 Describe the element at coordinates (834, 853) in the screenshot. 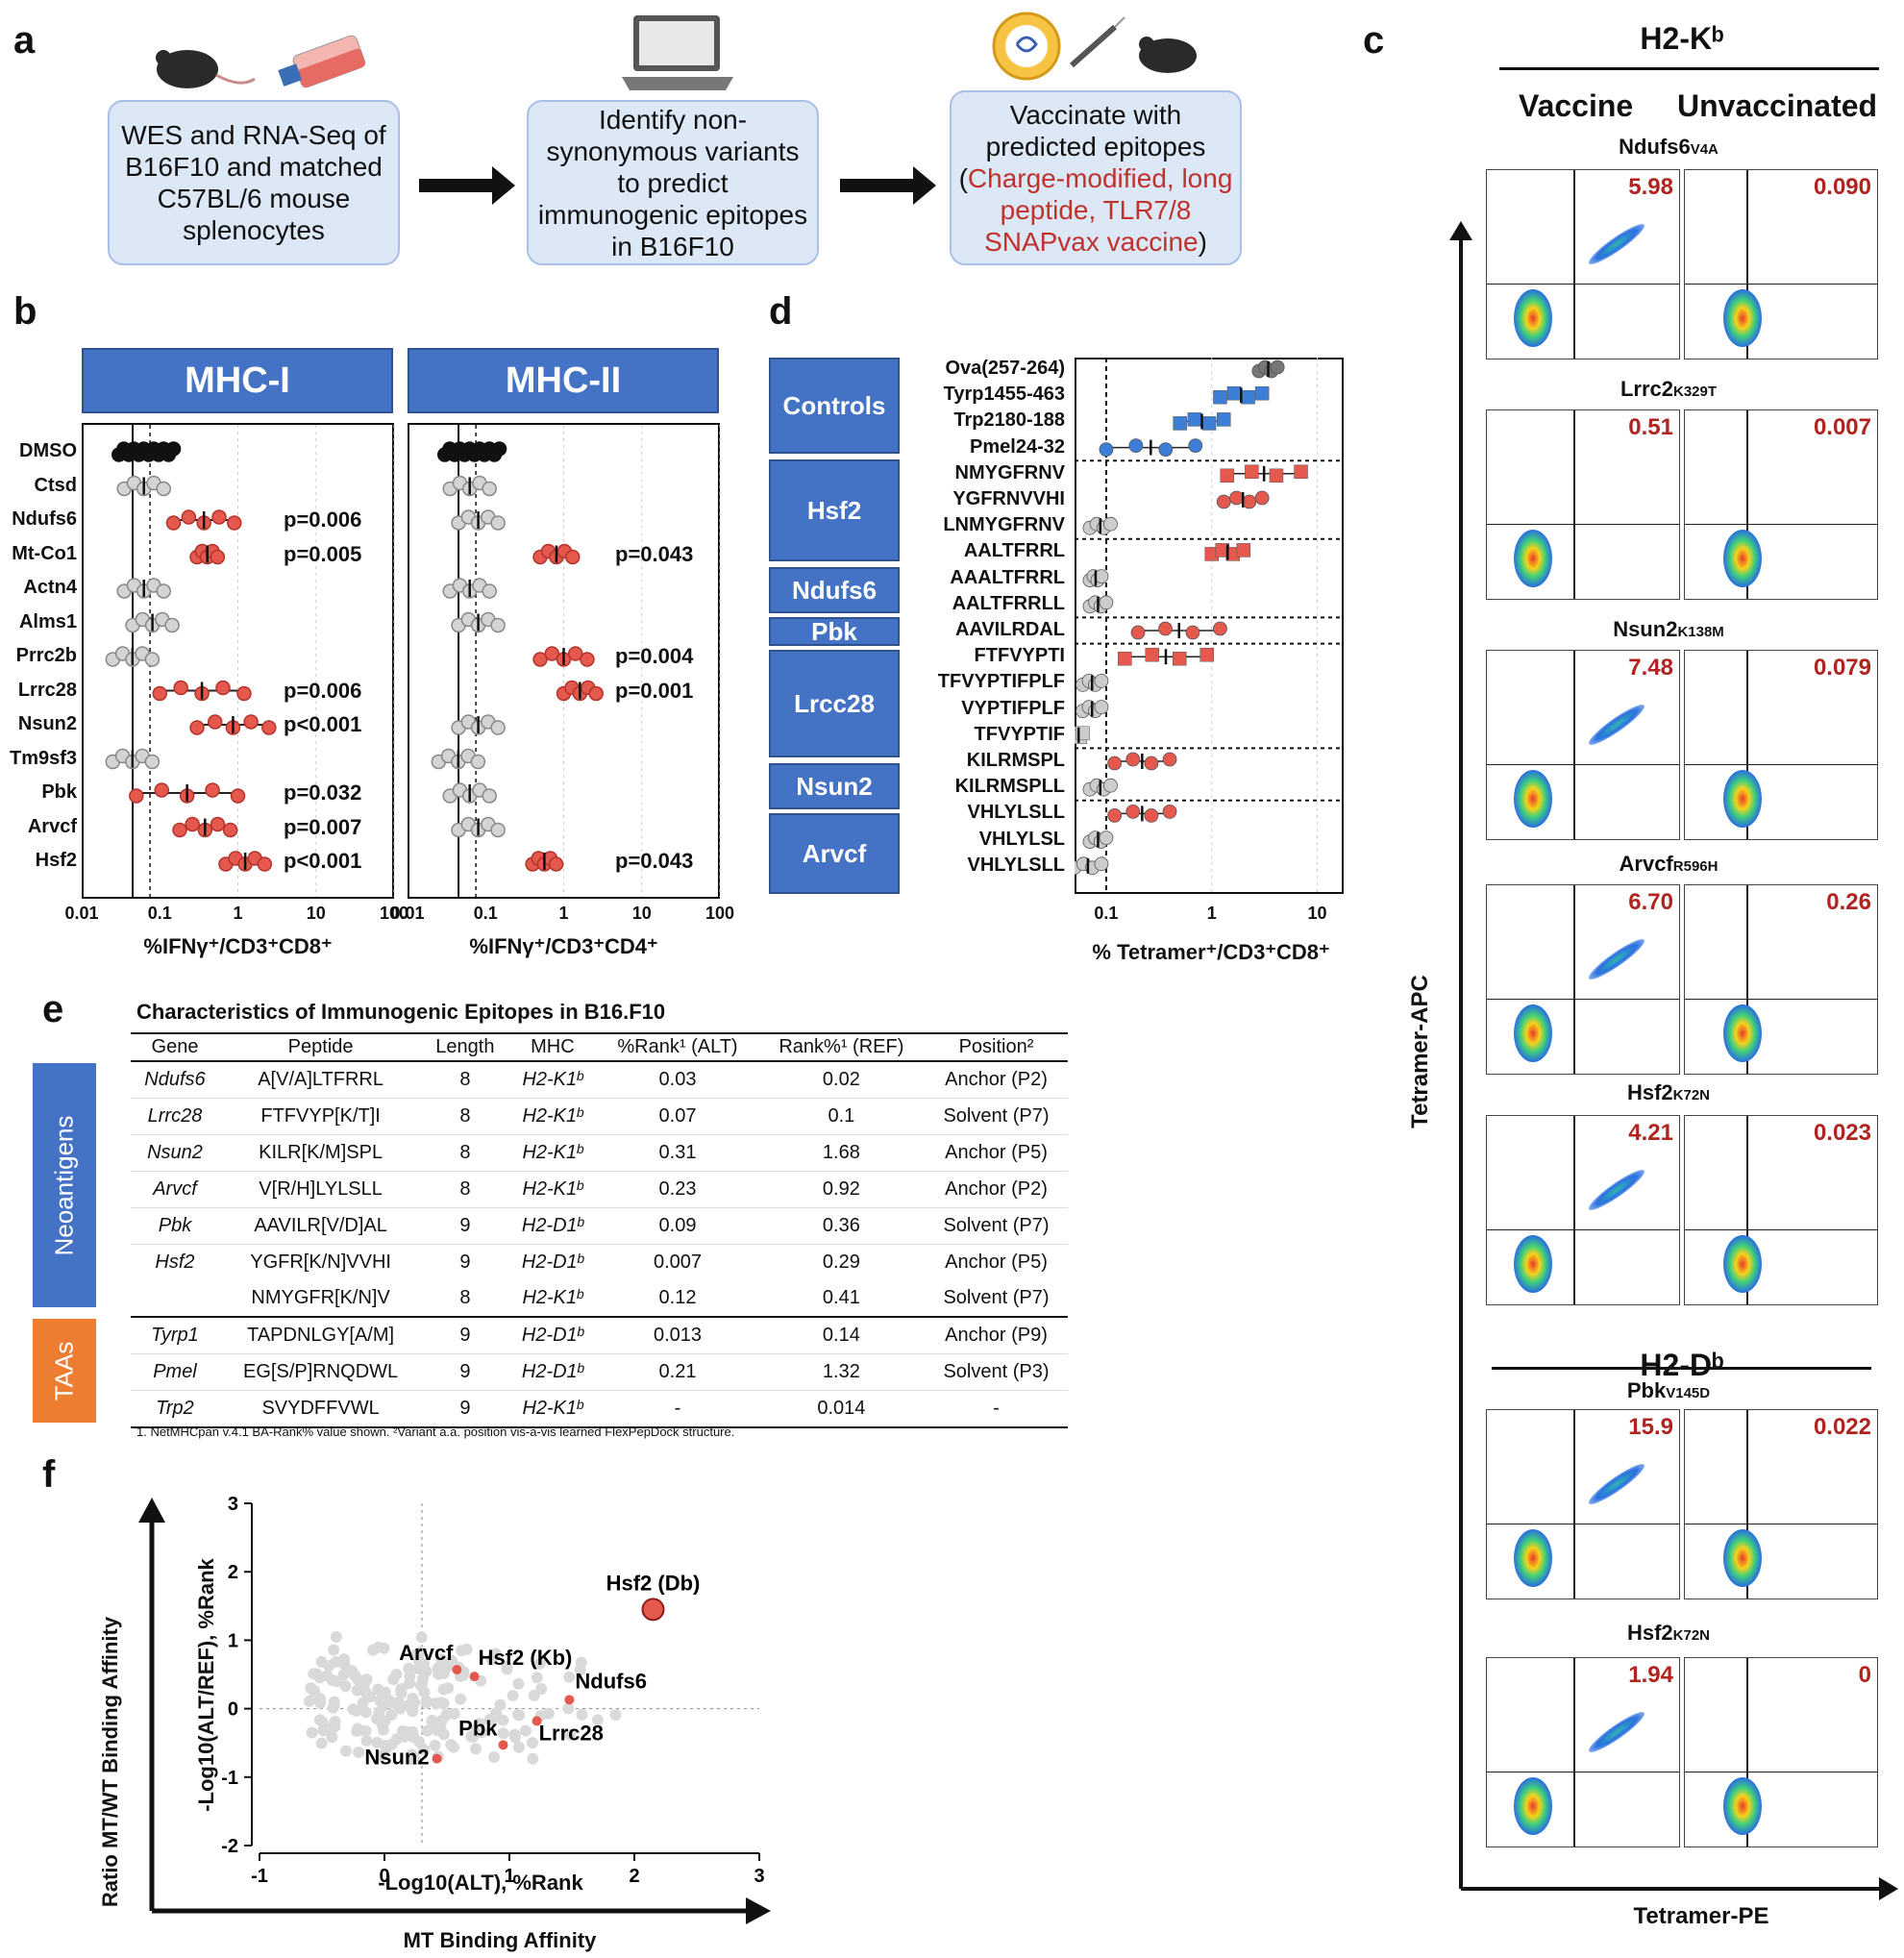

I see `group-arvcf: Arvcf` at that location.